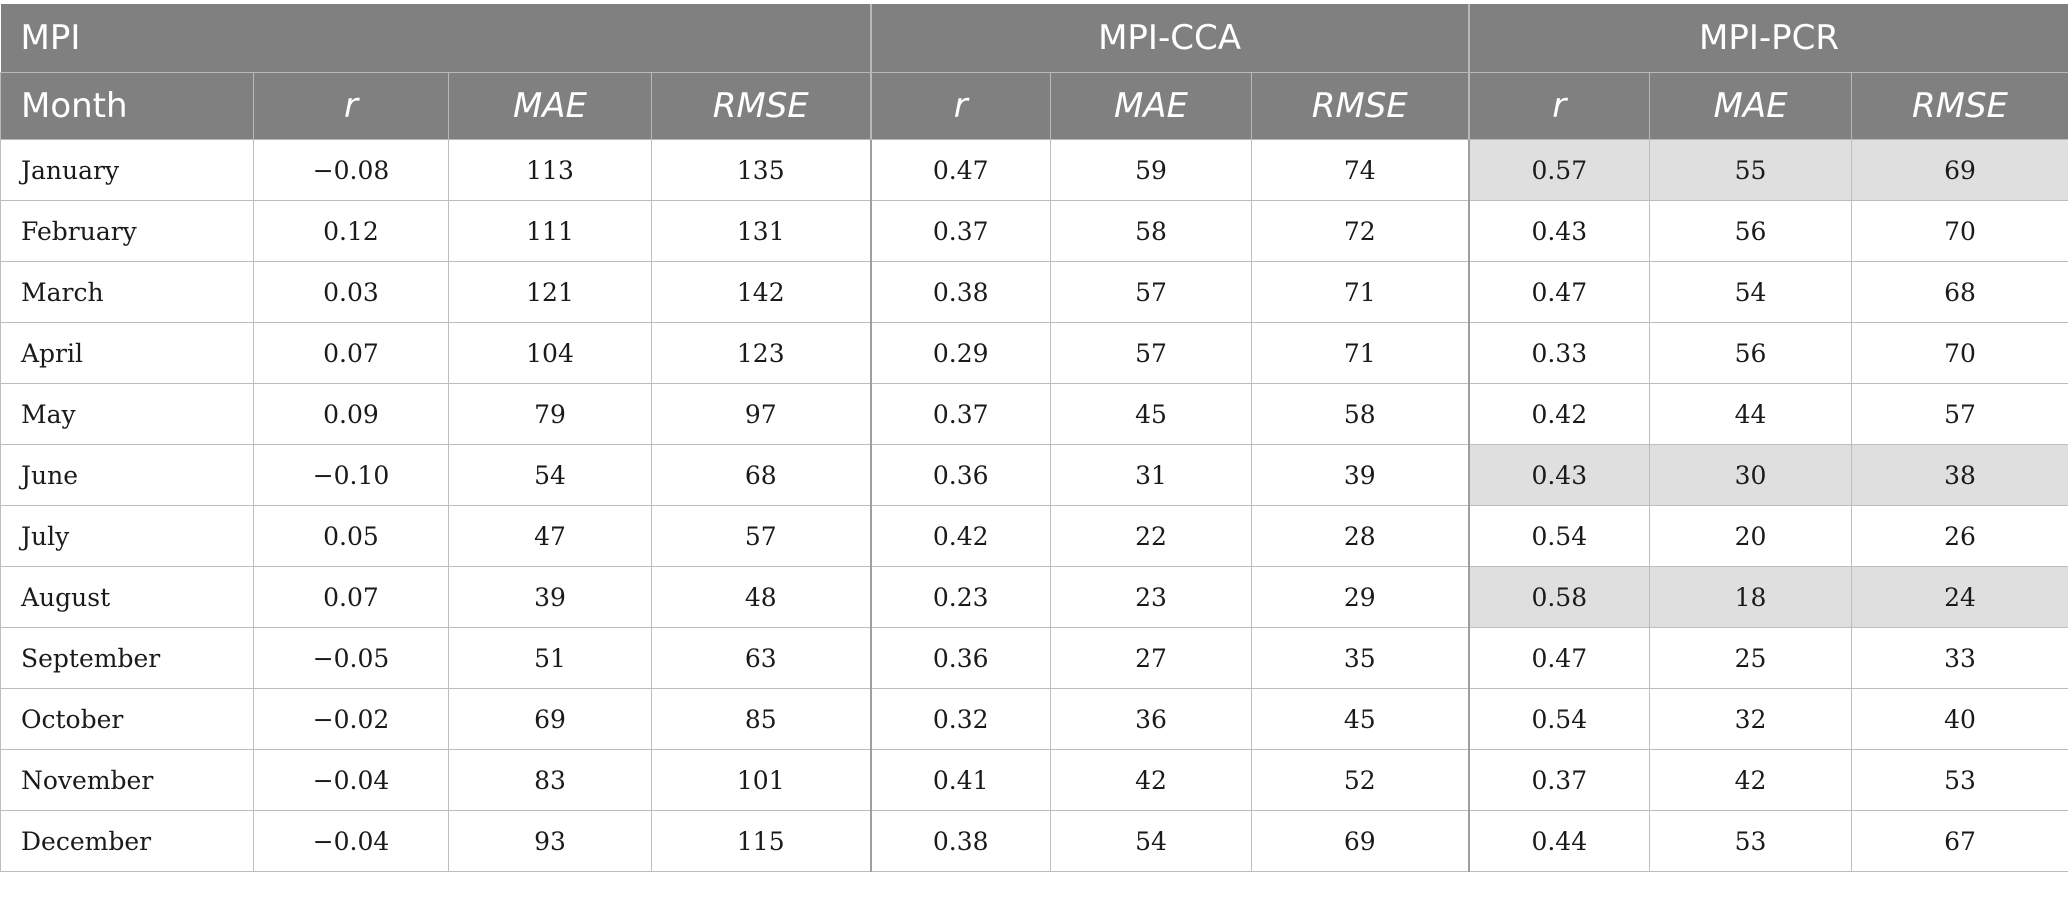 This screenshot has height=900, width=2068. I want to click on value-cell: 31, so click(1151, 475).